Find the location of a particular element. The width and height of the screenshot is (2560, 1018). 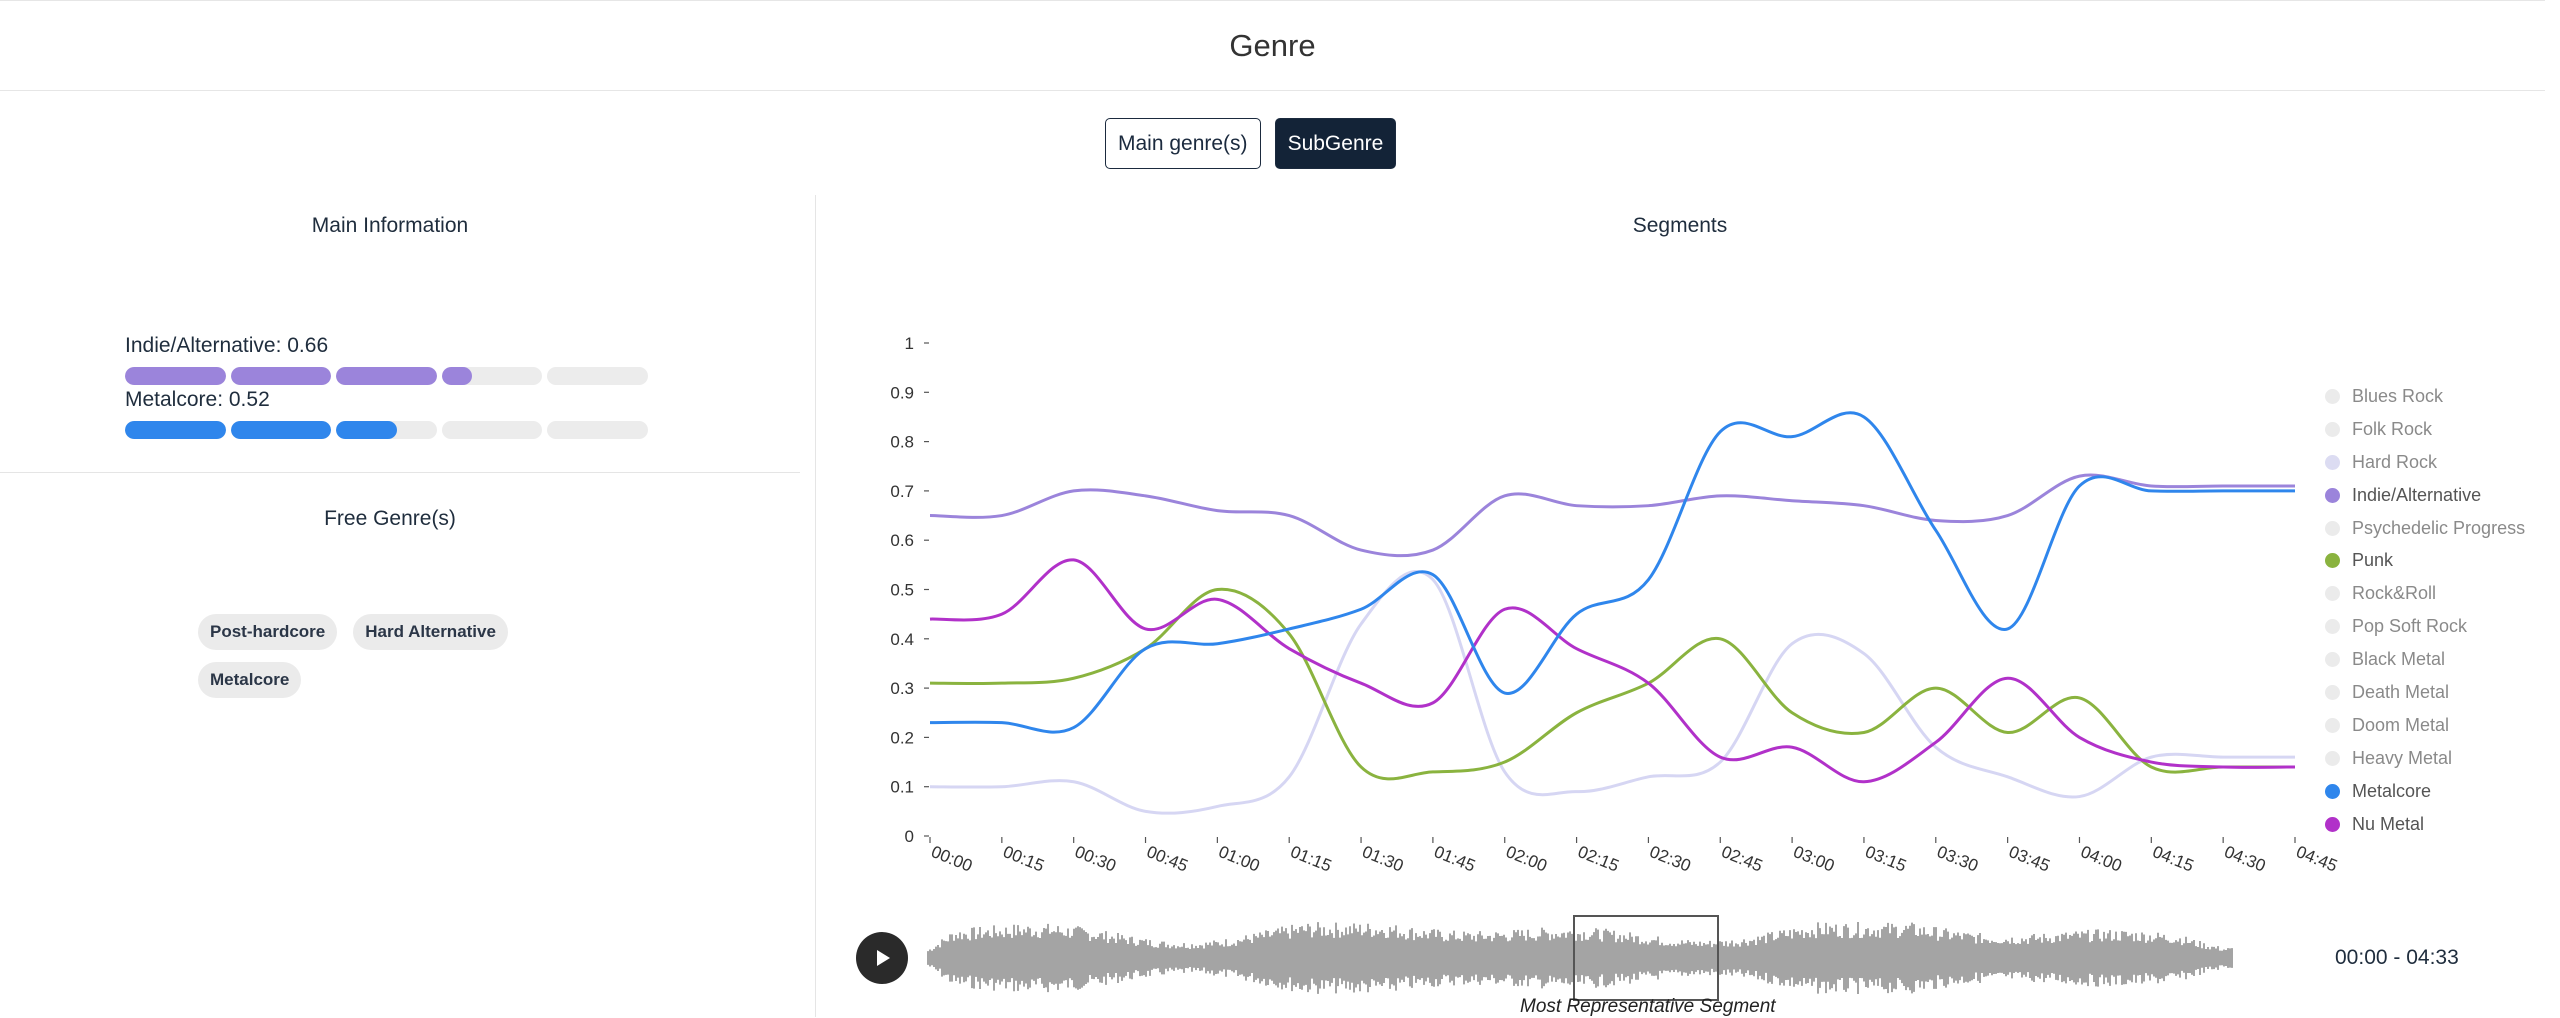

y-tick-label: 0.8 is located at coordinates (902, 442).